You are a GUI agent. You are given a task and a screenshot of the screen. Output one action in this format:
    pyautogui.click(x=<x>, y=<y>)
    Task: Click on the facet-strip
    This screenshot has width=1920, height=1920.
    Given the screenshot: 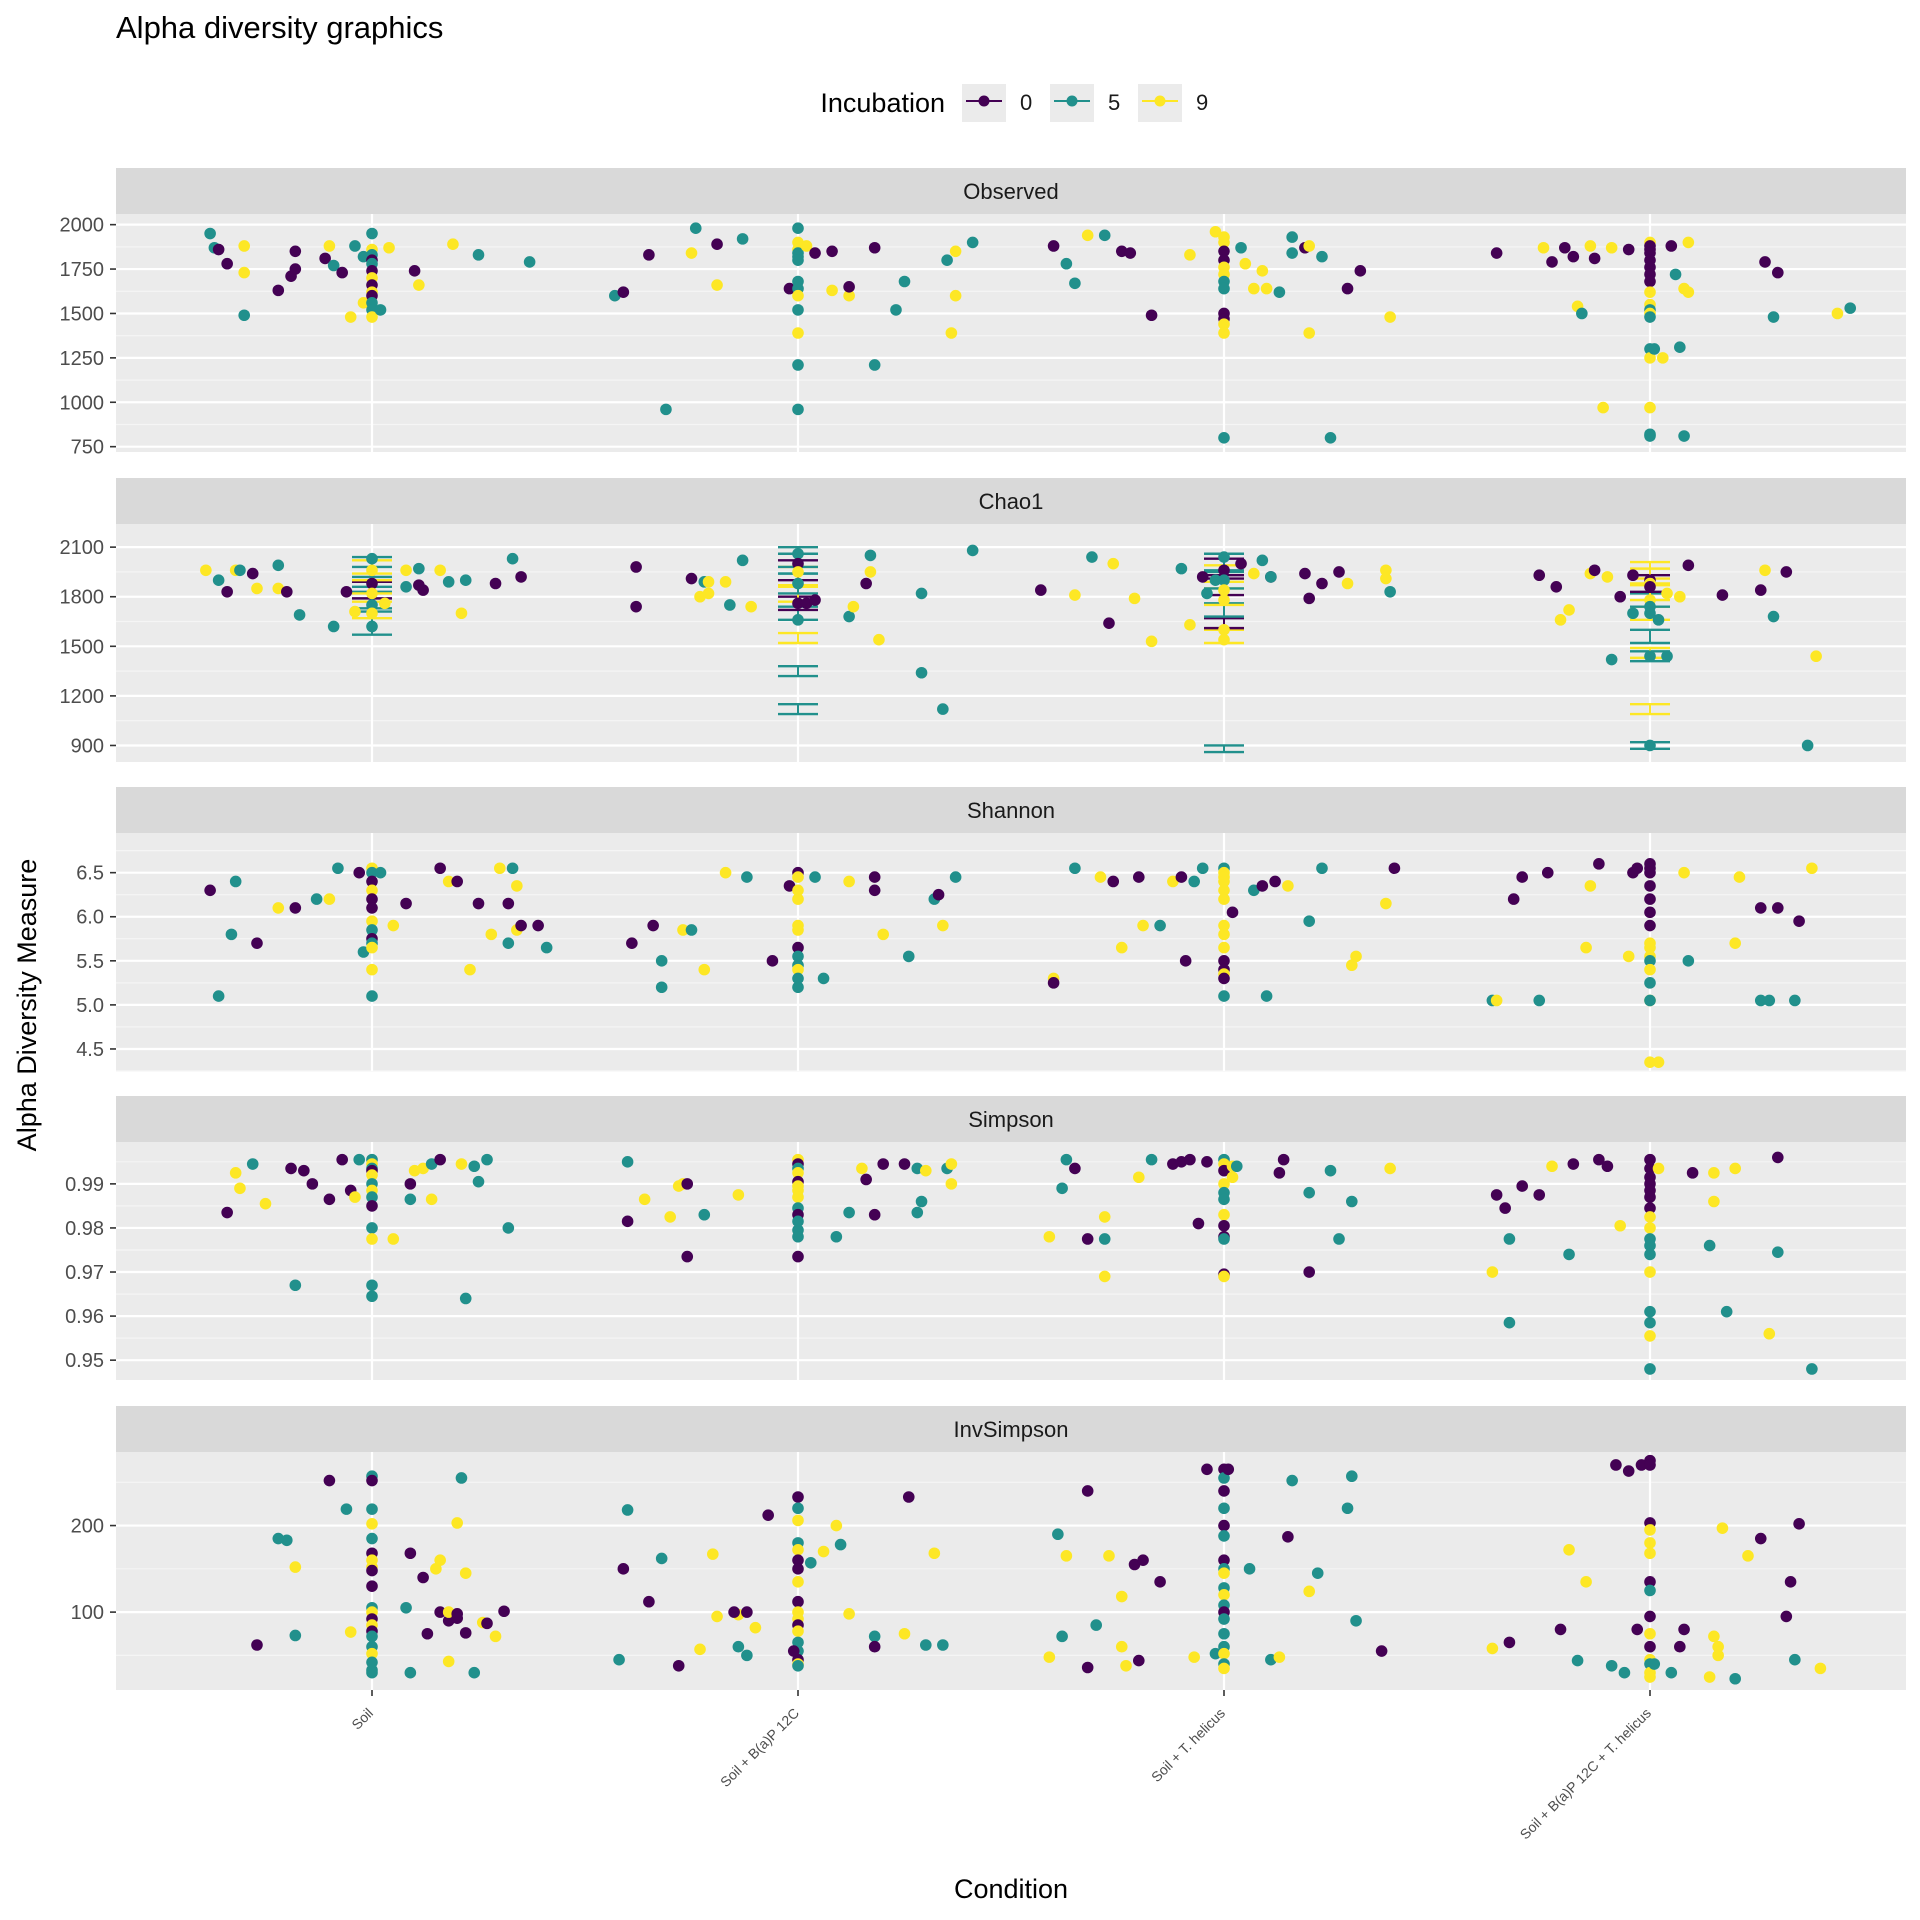 What is the action you would take?
    pyautogui.click(x=1011, y=1119)
    